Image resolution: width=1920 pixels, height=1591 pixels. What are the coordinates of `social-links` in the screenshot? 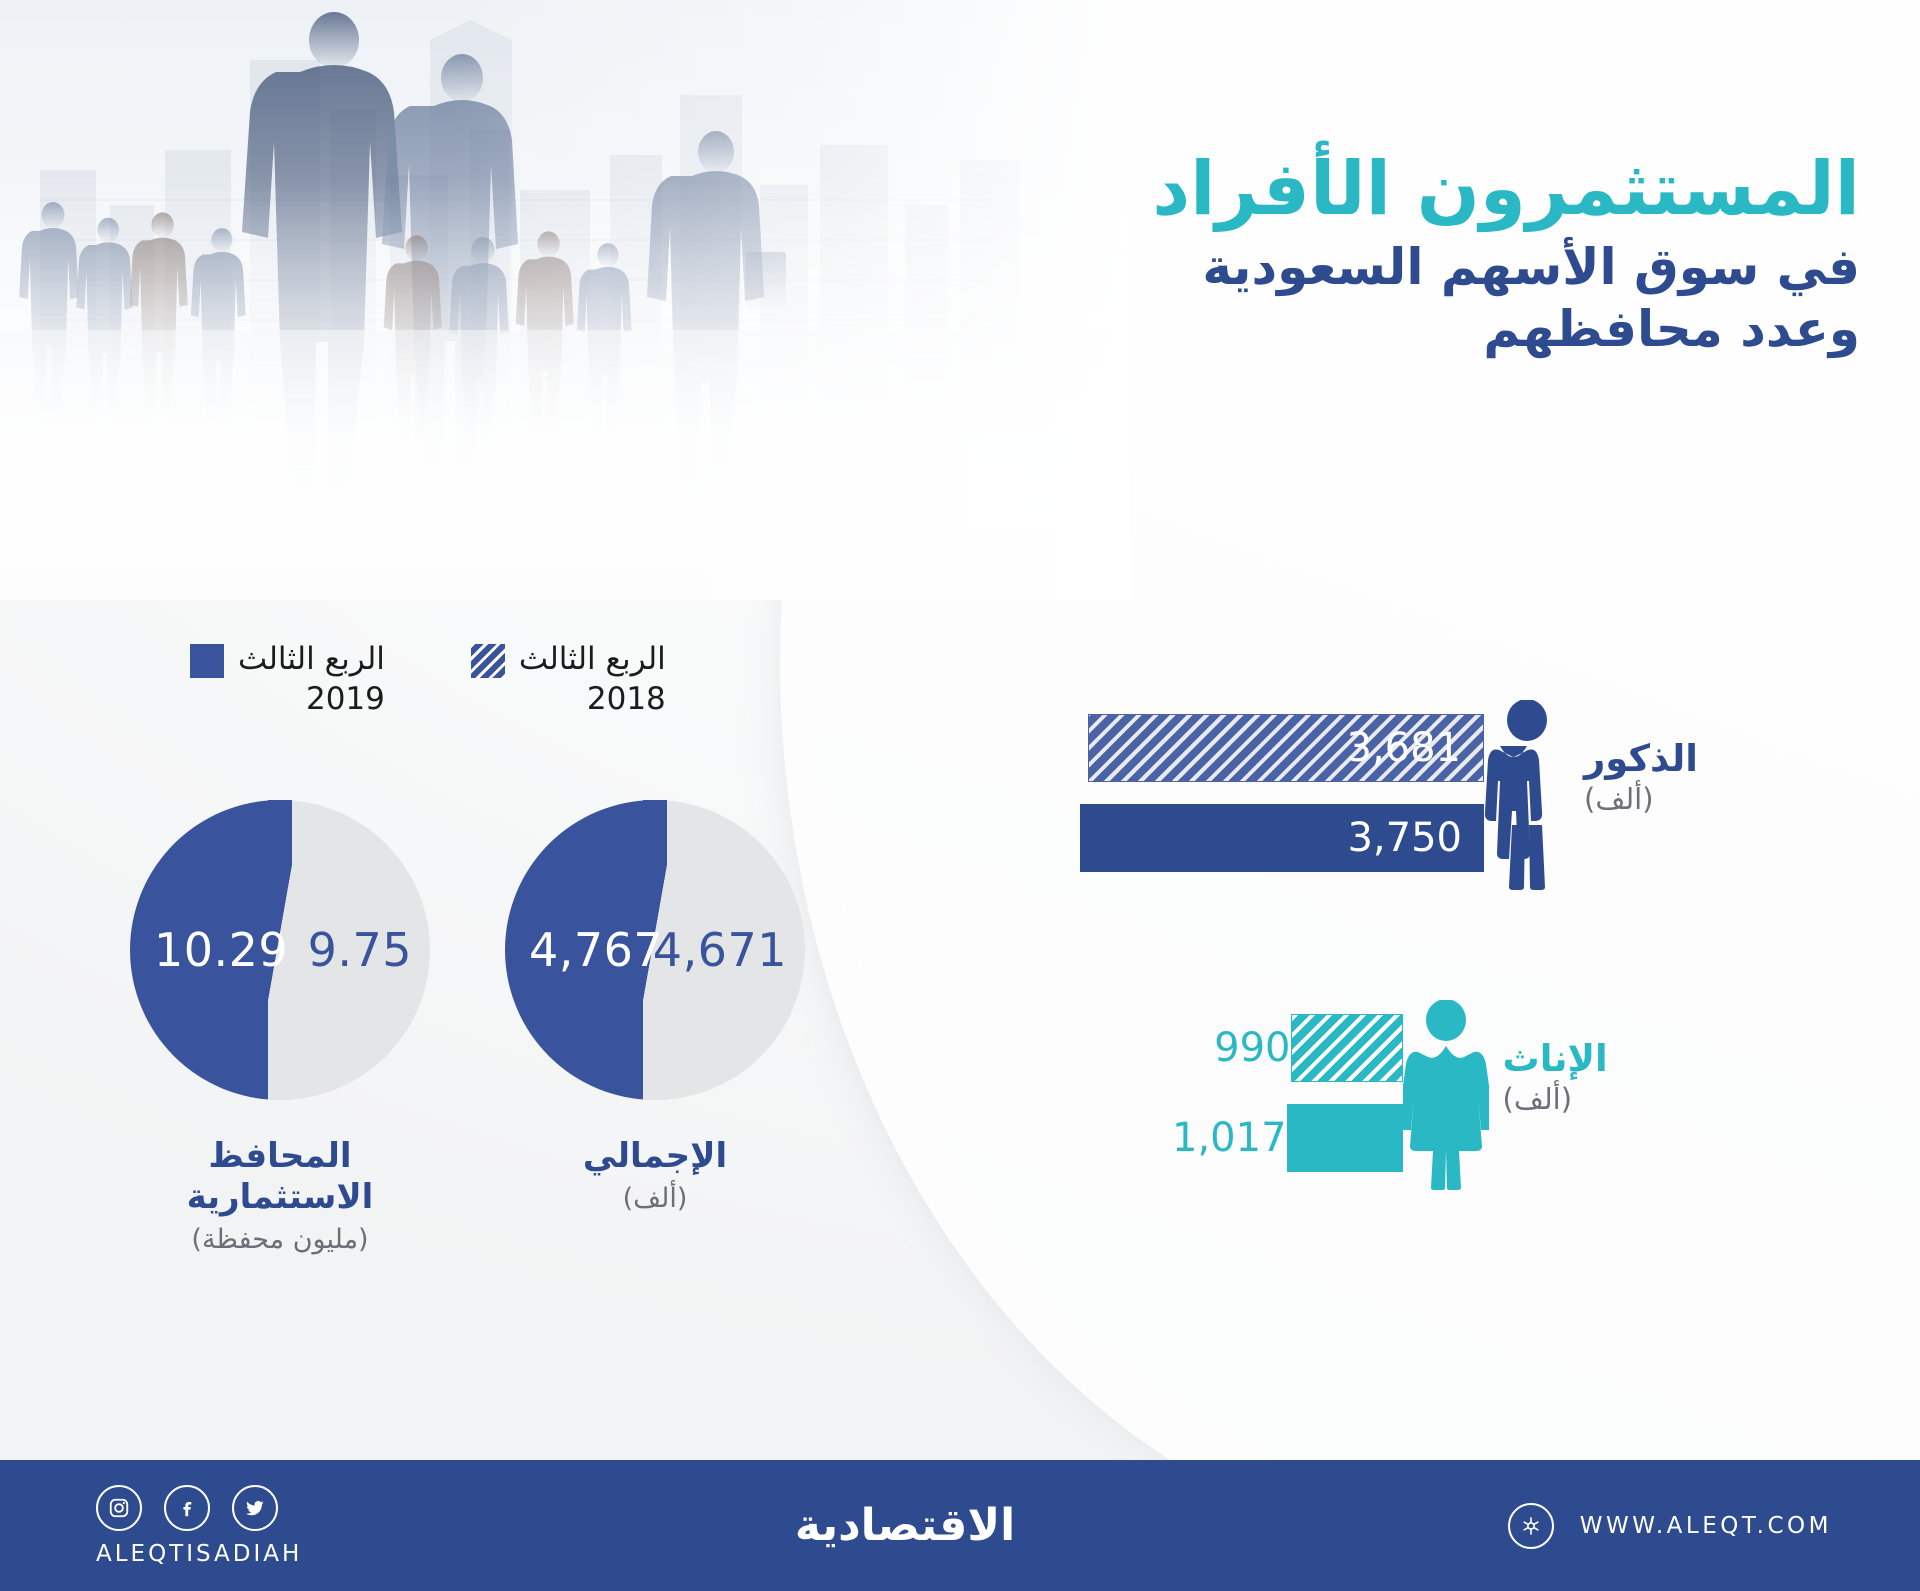 It's located at (187, 1507).